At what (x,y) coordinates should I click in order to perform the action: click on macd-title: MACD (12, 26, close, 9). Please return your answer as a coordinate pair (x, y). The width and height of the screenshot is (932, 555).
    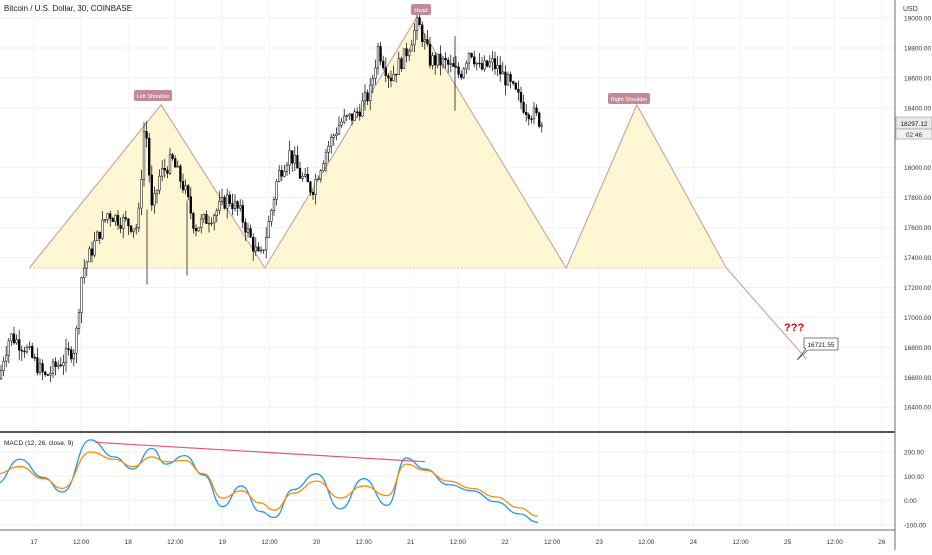
    Looking at the image, I should click on (38, 443).